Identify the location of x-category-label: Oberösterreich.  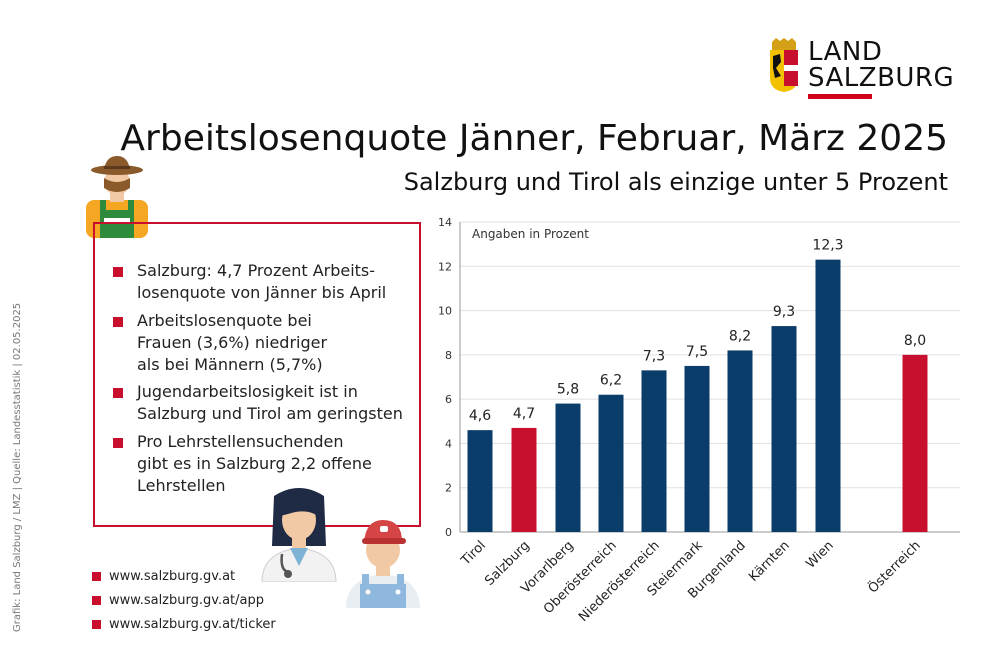
(580, 577).